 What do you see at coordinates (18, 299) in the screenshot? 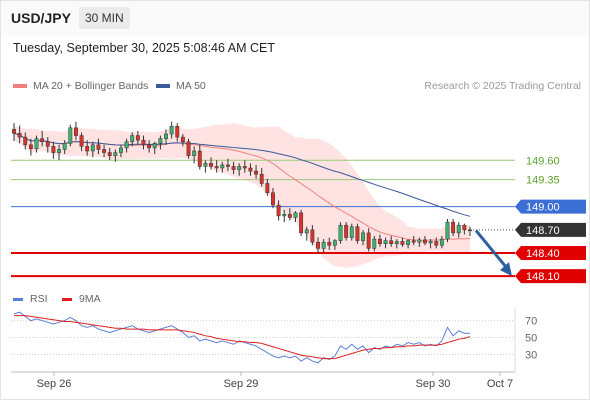
I see `rsi-swatch` at bounding box center [18, 299].